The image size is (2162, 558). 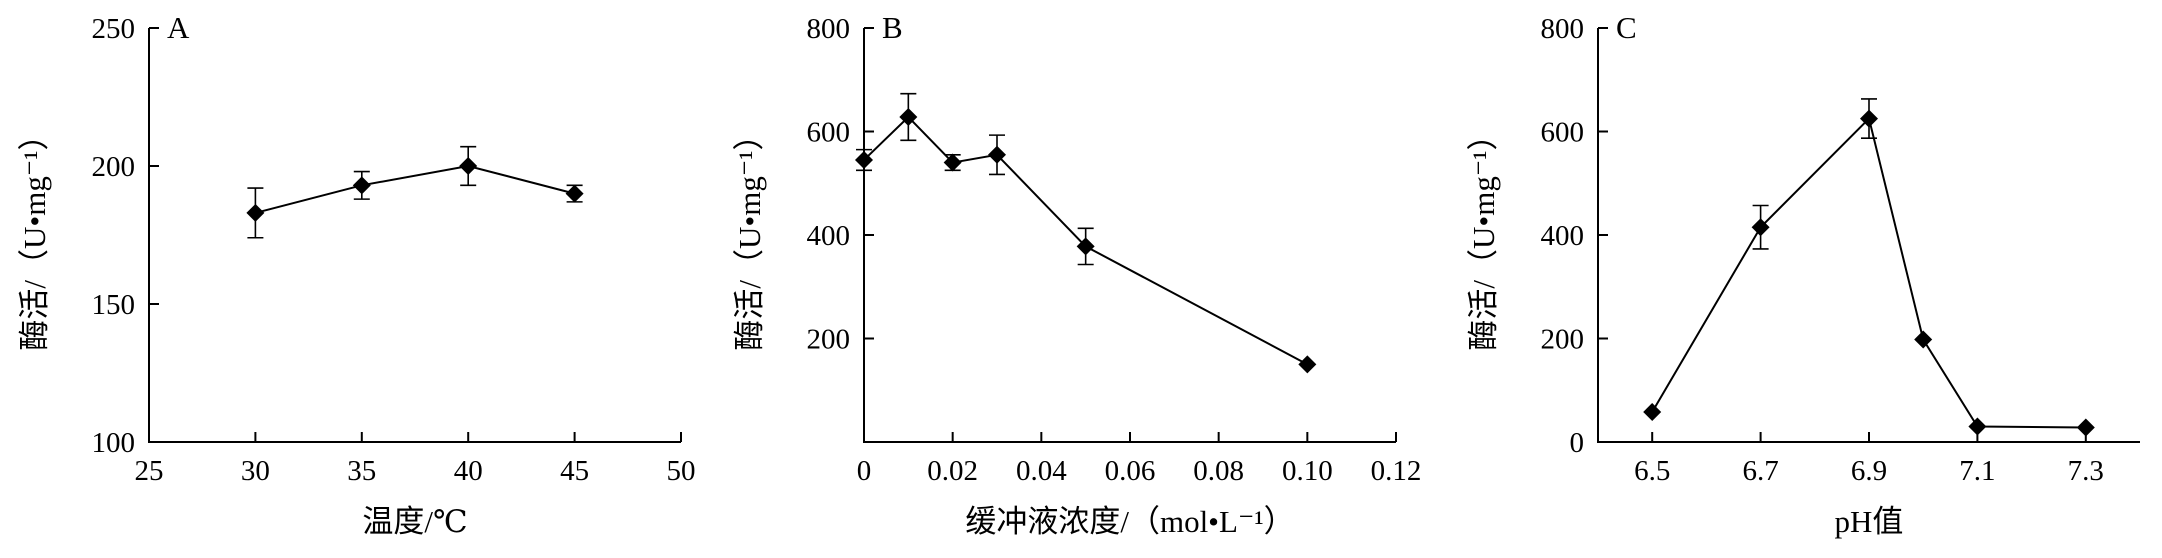 What do you see at coordinates (1041, 471) in the screenshot?
I see `x-tick-label: 0.04` at bounding box center [1041, 471].